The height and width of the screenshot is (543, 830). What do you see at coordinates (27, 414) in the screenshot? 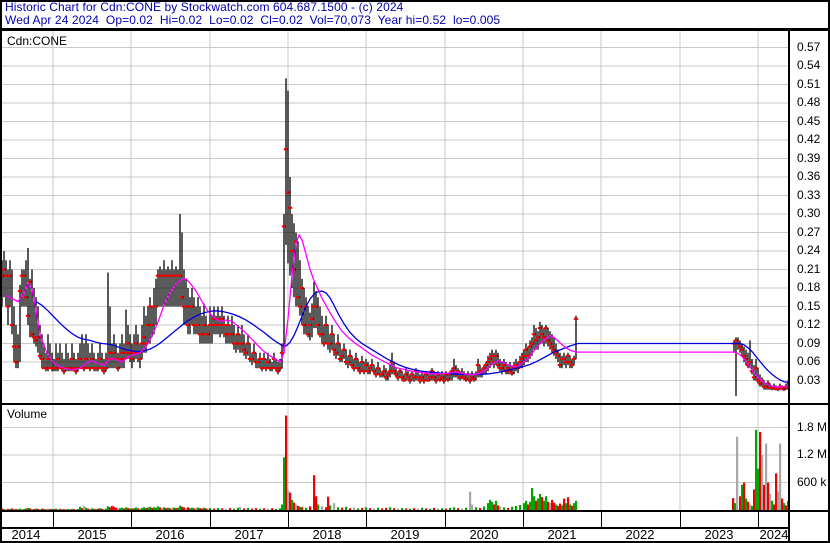
I see `volume-panel-label: Volume` at bounding box center [27, 414].